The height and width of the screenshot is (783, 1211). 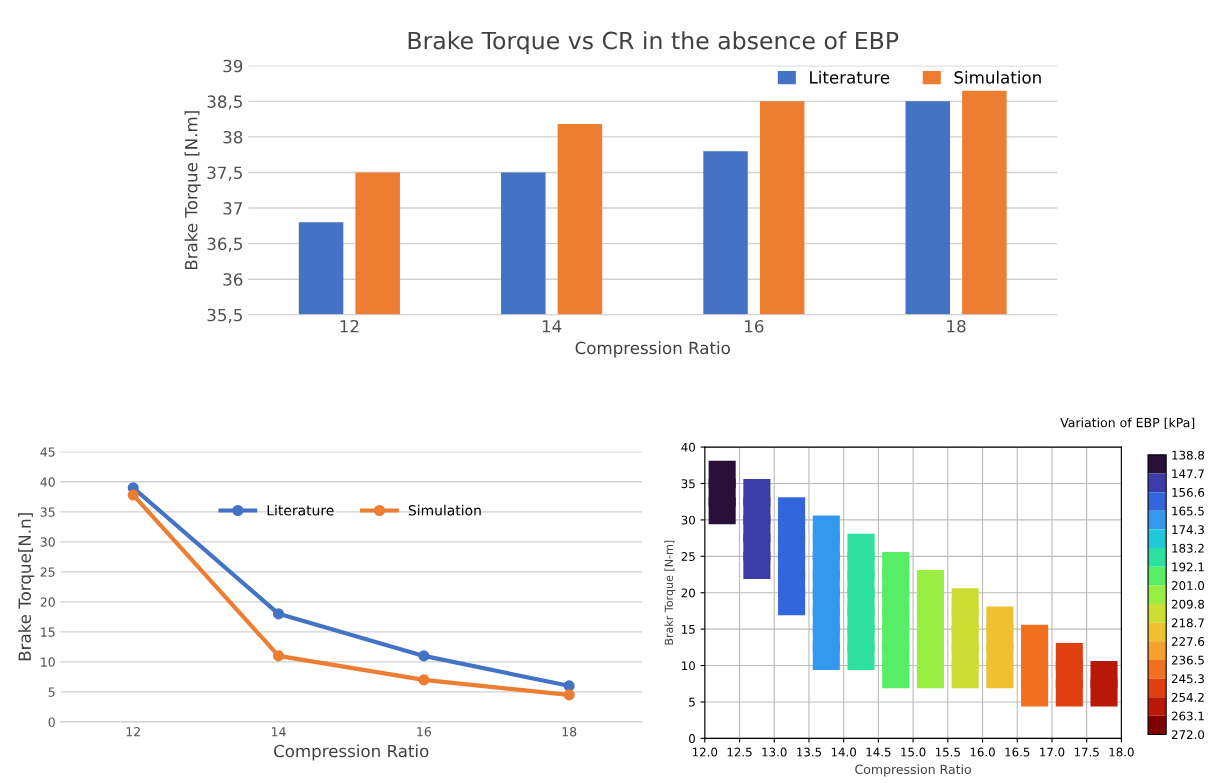 I want to click on x-tick-label: 17.0, so click(x=1052, y=752).